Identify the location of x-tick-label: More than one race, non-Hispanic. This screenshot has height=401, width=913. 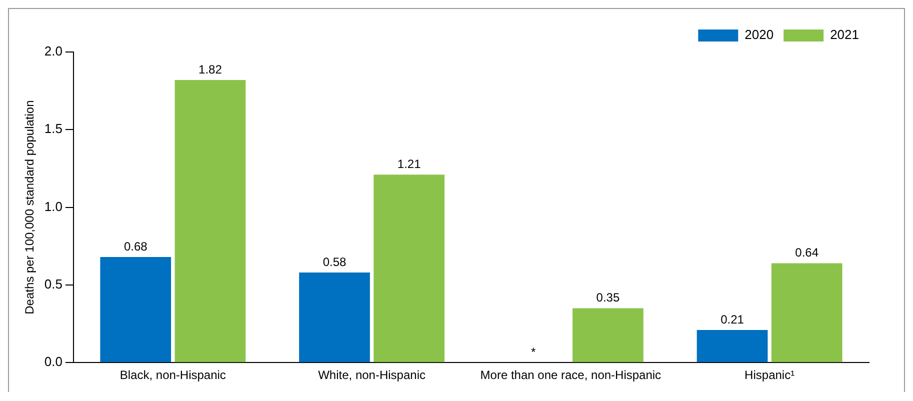
(571, 375).